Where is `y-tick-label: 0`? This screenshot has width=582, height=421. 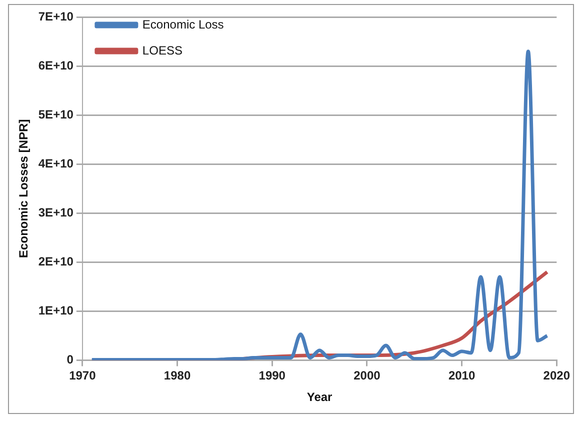 y-tick-label: 0 is located at coordinates (70, 359).